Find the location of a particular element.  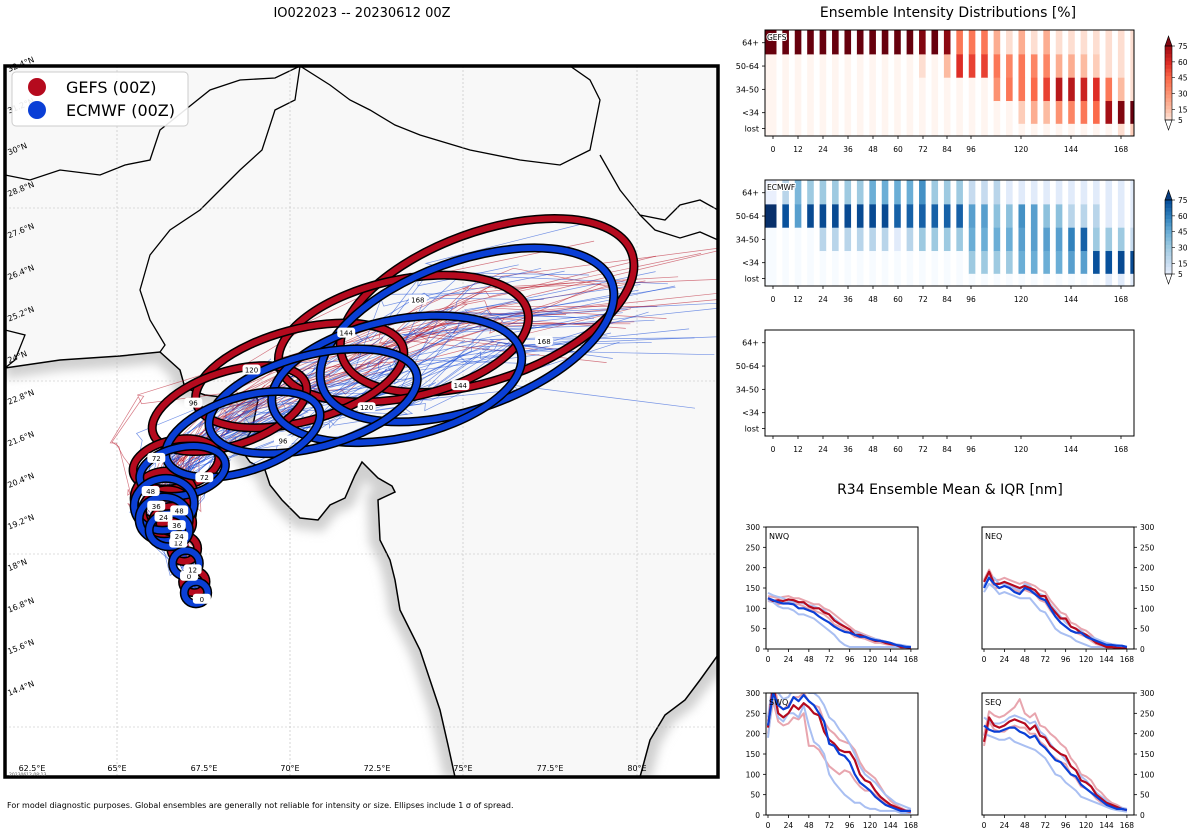

hour-label: 48 is located at coordinates (179, 510).